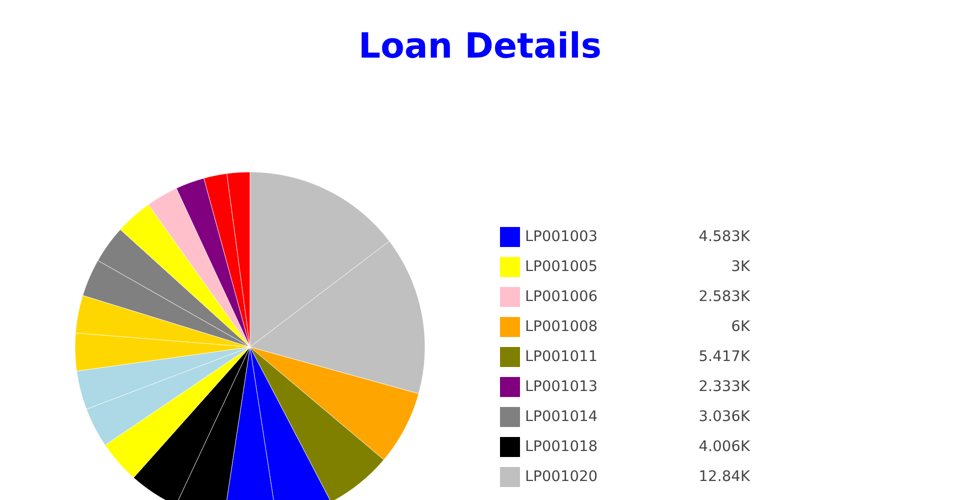 This screenshot has width=960, height=500. What do you see at coordinates (561, 386) in the screenshot?
I see `legend-label: LP001013` at bounding box center [561, 386].